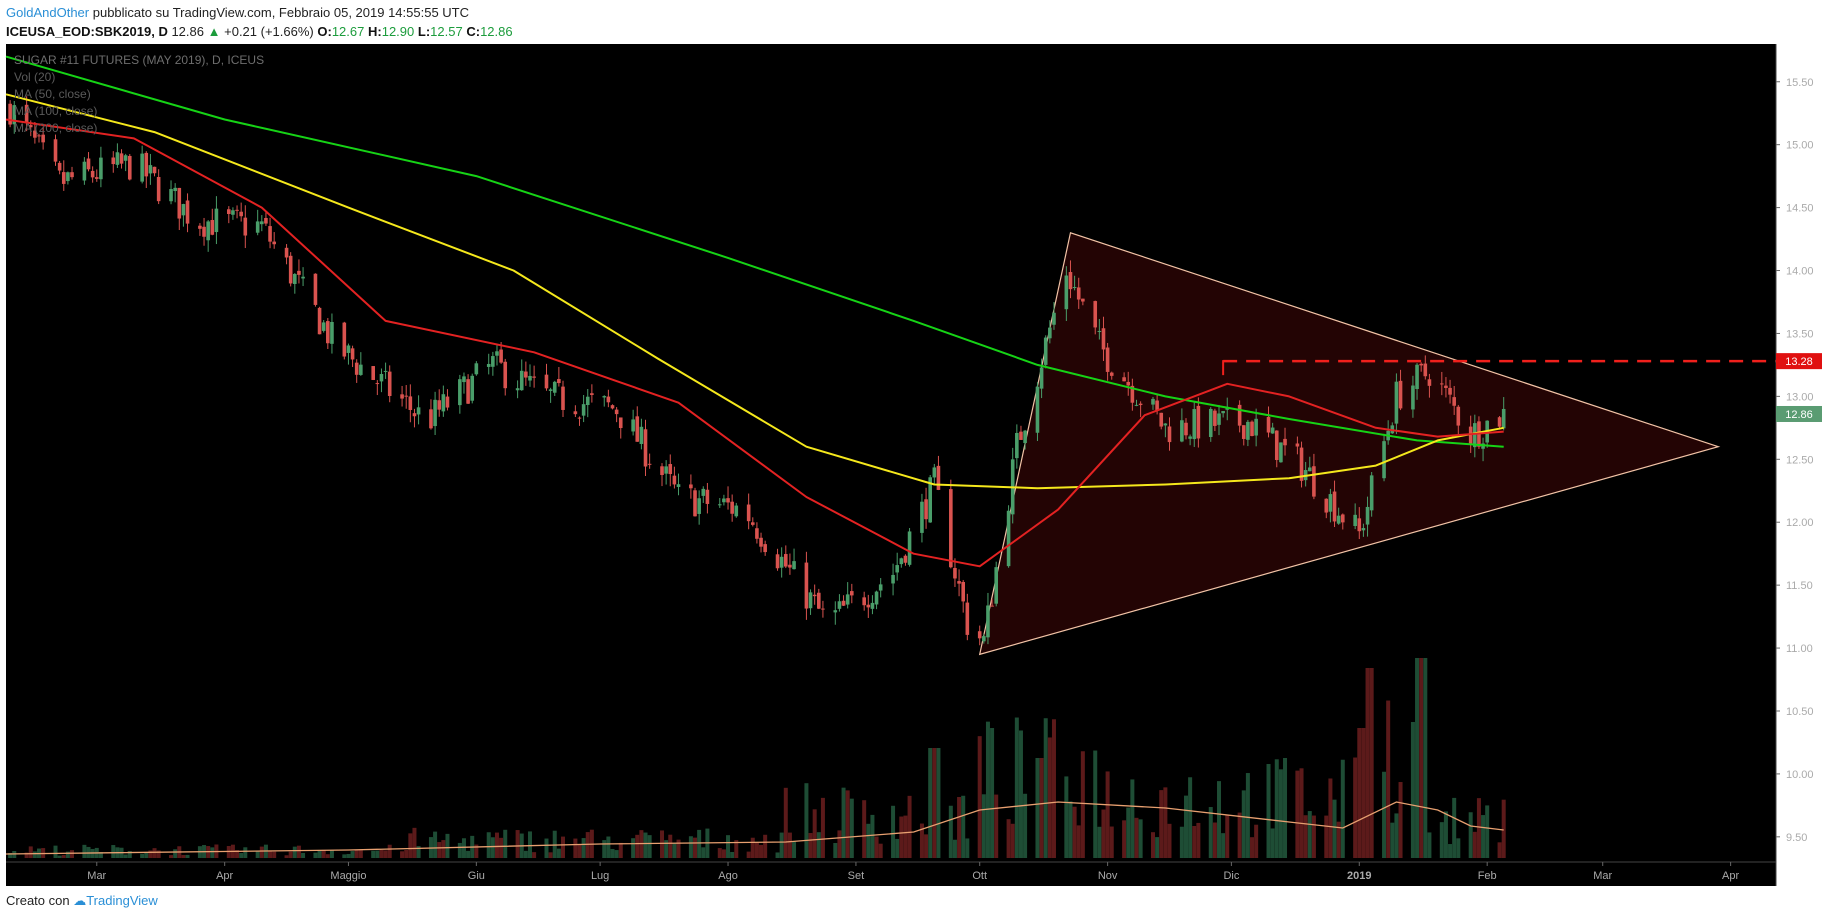 The width and height of the screenshot is (1828, 922). Describe the element at coordinates (48, 12) in the screenshot. I see `author-link: GoldAndOther` at that location.